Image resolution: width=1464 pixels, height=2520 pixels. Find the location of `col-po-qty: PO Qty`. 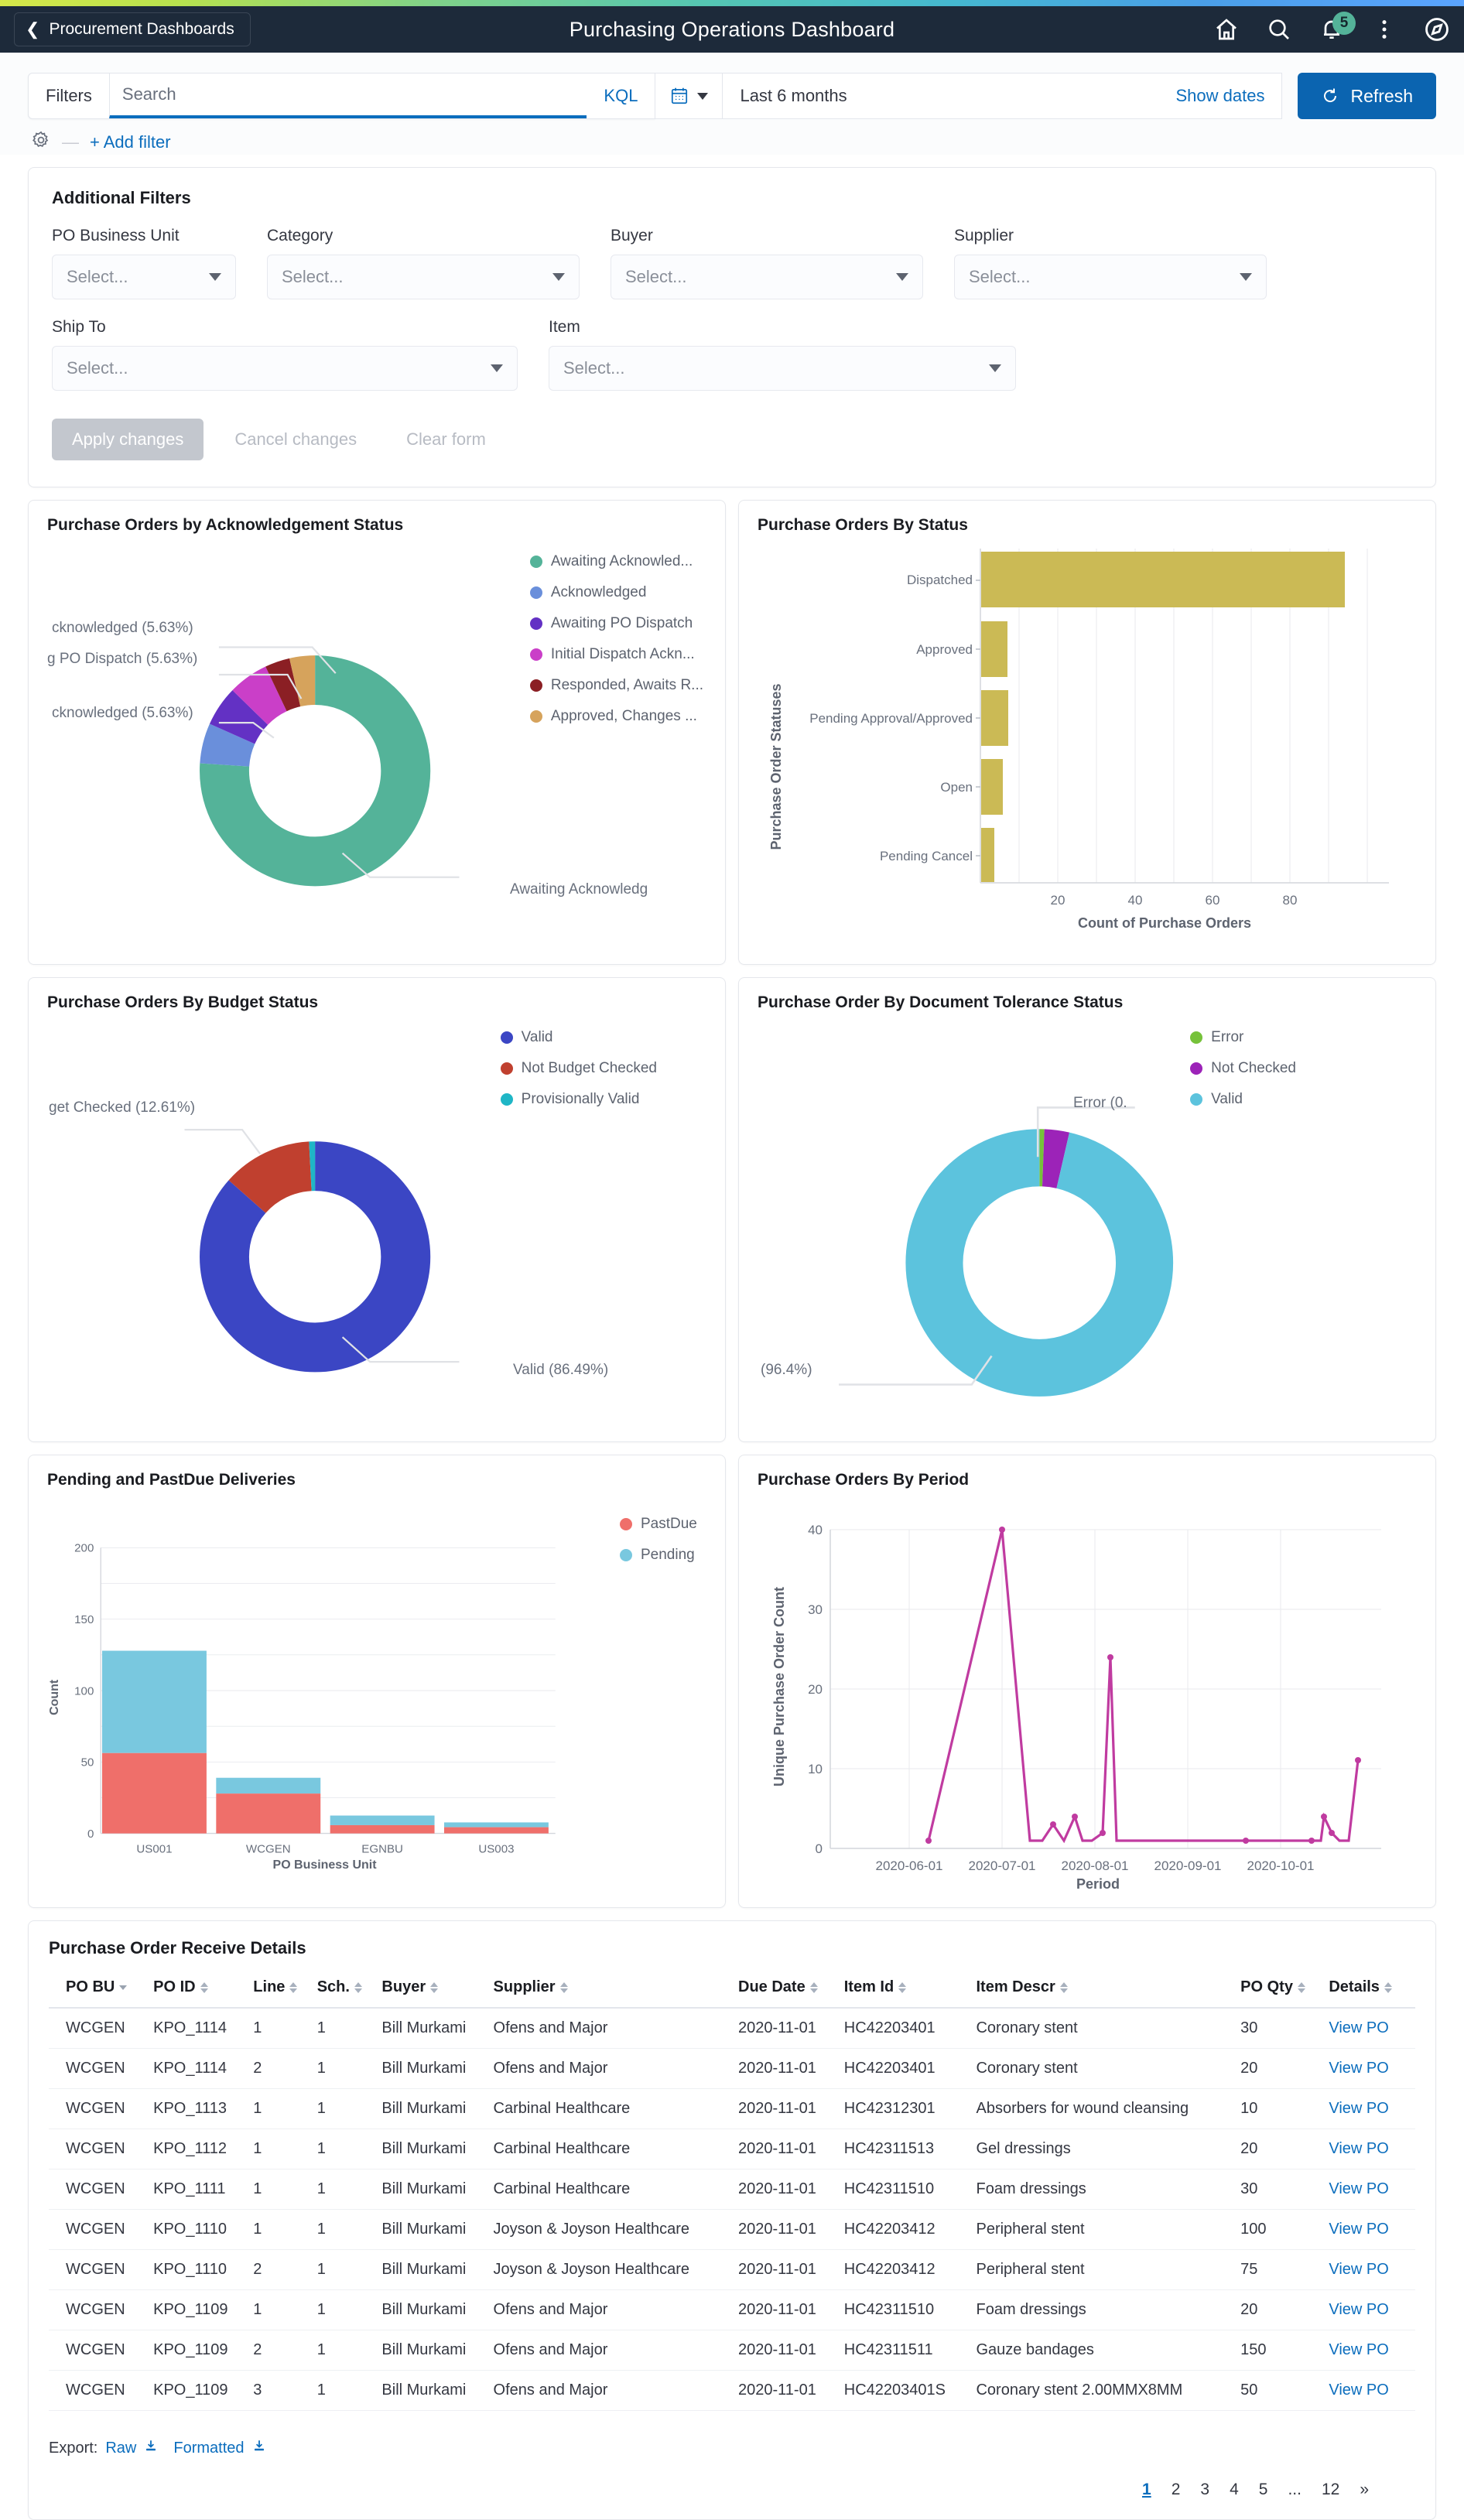

col-po-qty: PO Qty is located at coordinates (1284, 1994).